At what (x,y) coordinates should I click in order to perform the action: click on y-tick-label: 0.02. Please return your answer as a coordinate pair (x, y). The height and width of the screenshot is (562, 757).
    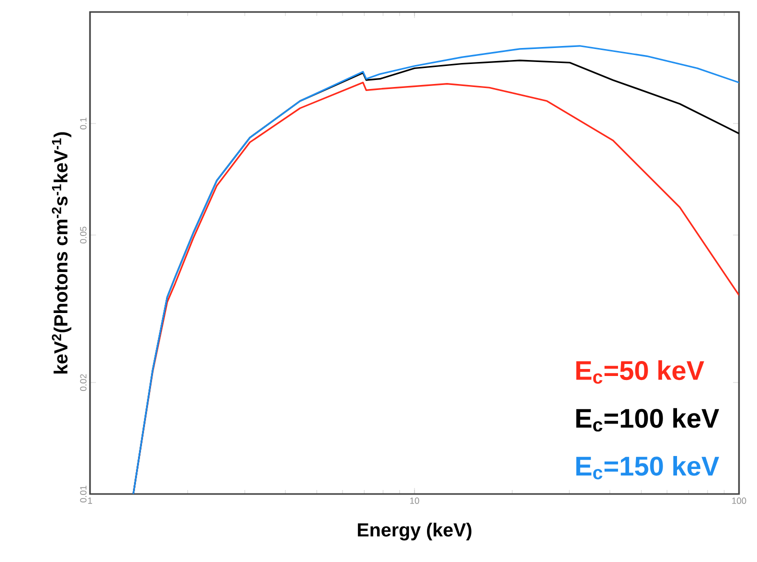
    Looking at the image, I should click on (83, 382).